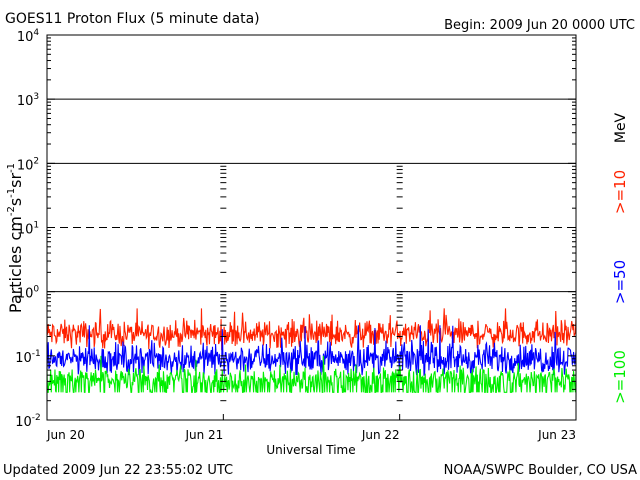  What do you see at coordinates (28, 229) in the screenshot?
I see `y-tick-label-3: 10¹` at bounding box center [28, 229].